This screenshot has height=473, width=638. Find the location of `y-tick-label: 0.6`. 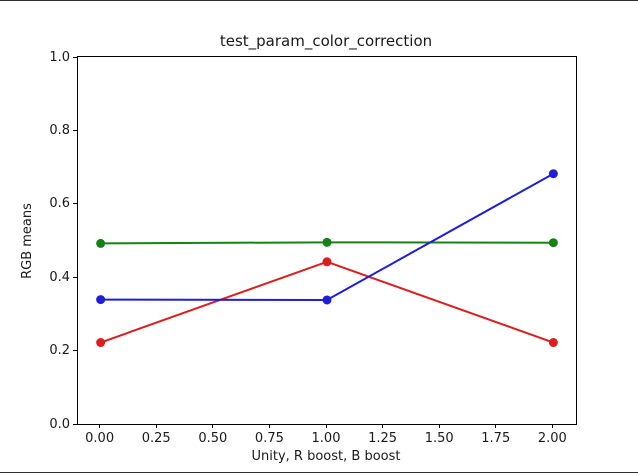

y-tick-label: 0.6 is located at coordinates (59, 204).